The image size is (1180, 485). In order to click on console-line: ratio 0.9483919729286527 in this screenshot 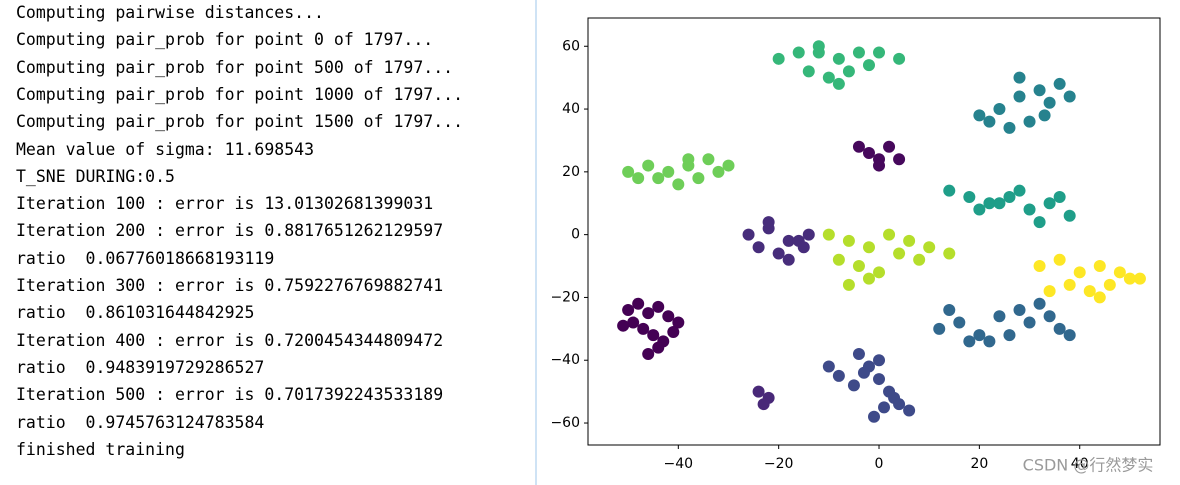, I will do `click(140, 367)`.